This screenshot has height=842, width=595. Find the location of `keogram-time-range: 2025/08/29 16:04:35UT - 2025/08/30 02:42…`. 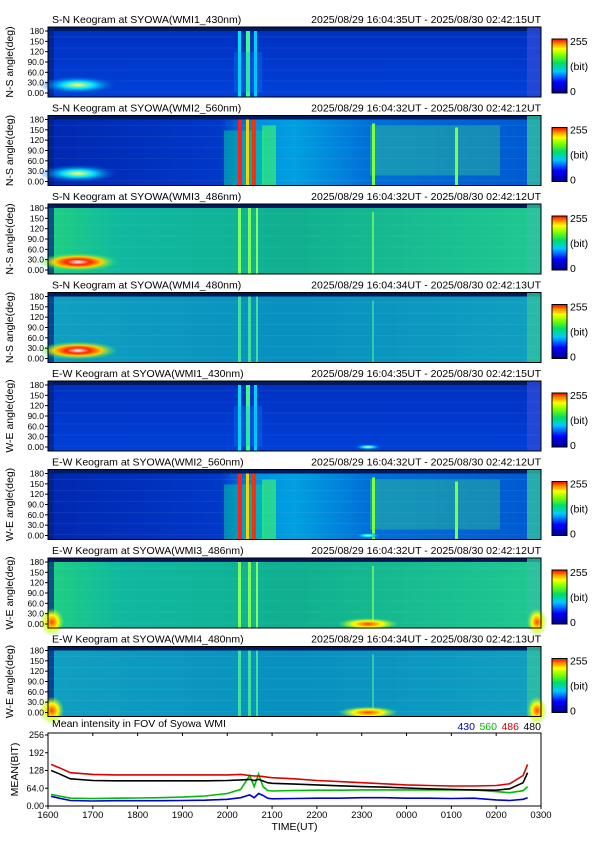

keogram-time-range: 2025/08/29 16:04:35UT - 2025/08/30 02:42… is located at coordinates (426, 20).